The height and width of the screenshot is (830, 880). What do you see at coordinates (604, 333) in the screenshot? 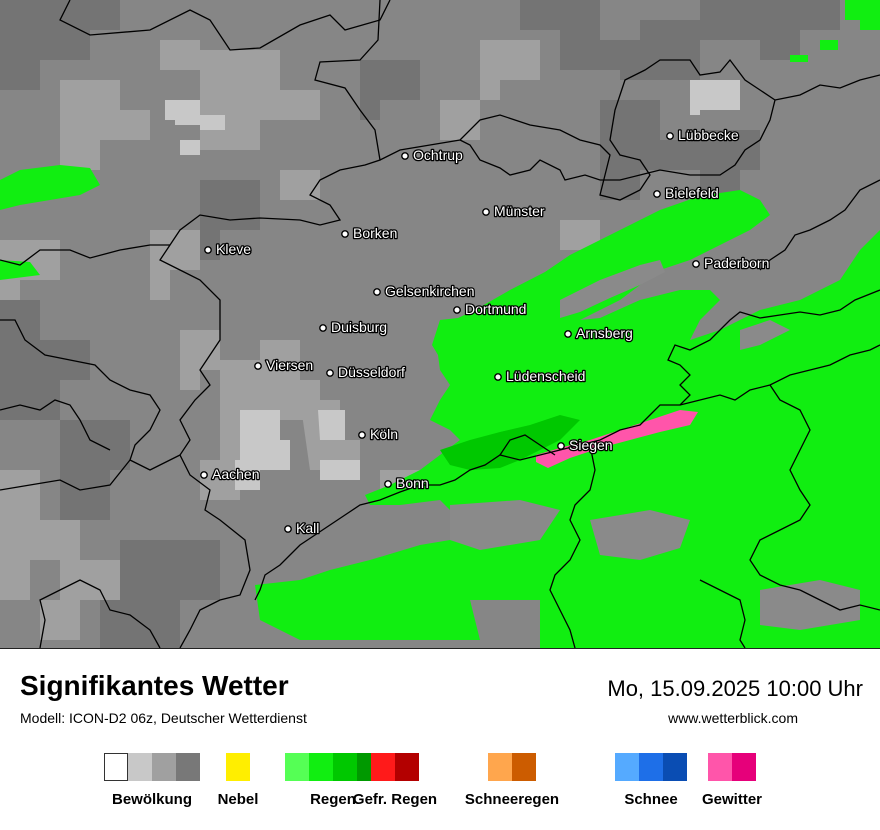
I see `city-label: Arnsberg` at bounding box center [604, 333].